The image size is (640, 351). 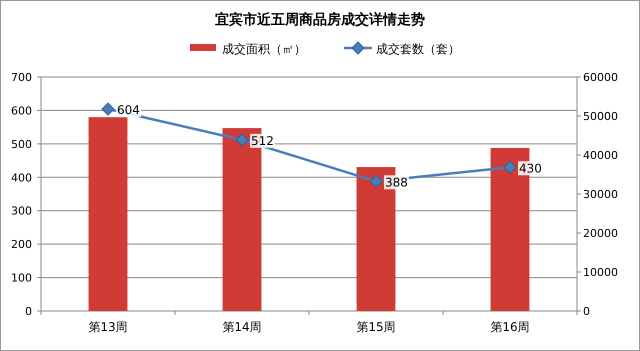 I want to click on data-label: 512, so click(x=262, y=141).